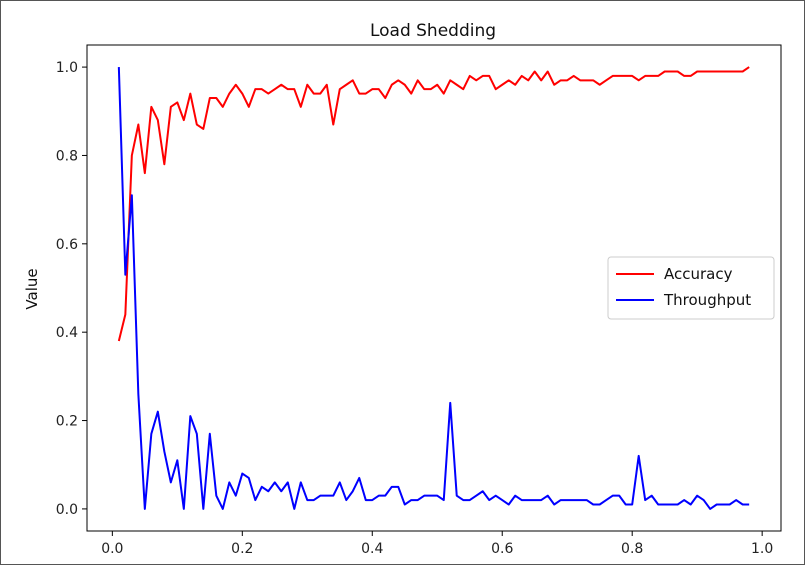  Describe the element at coordinates (67, 156) in the screenshot. I see `y-tick-label: 0.8` at that location.